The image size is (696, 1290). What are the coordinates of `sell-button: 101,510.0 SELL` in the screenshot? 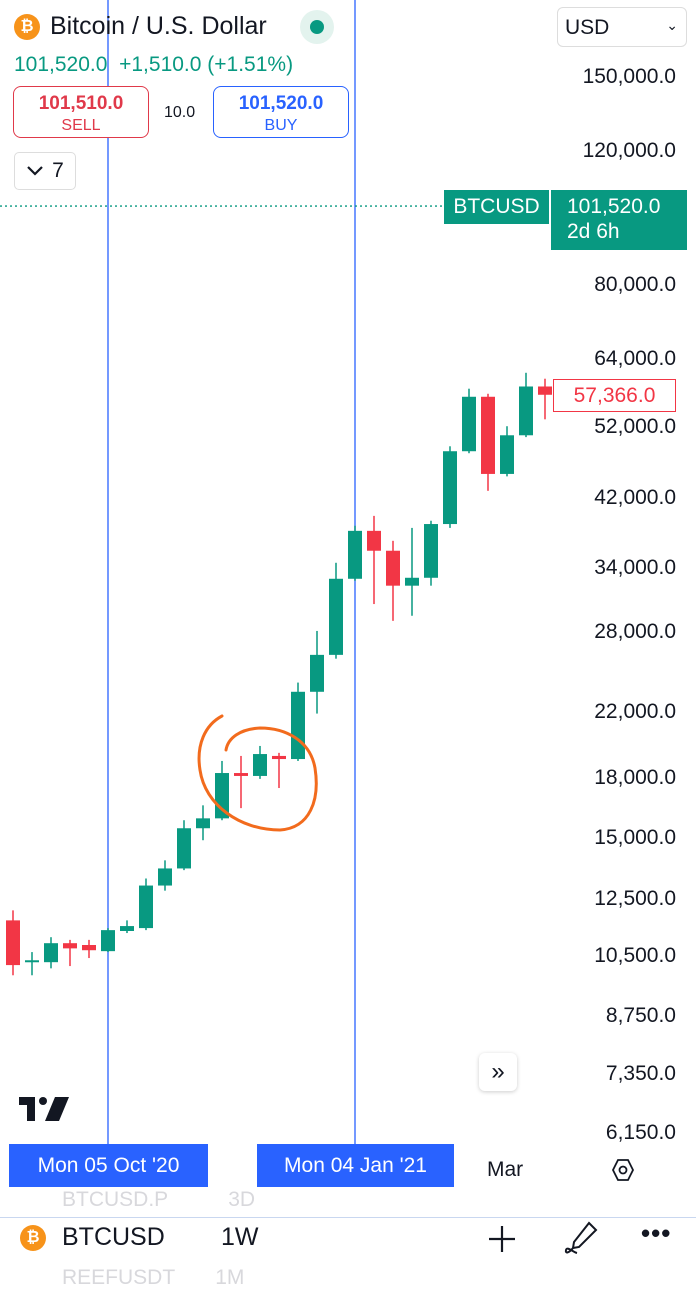 It's located at (81, 112).